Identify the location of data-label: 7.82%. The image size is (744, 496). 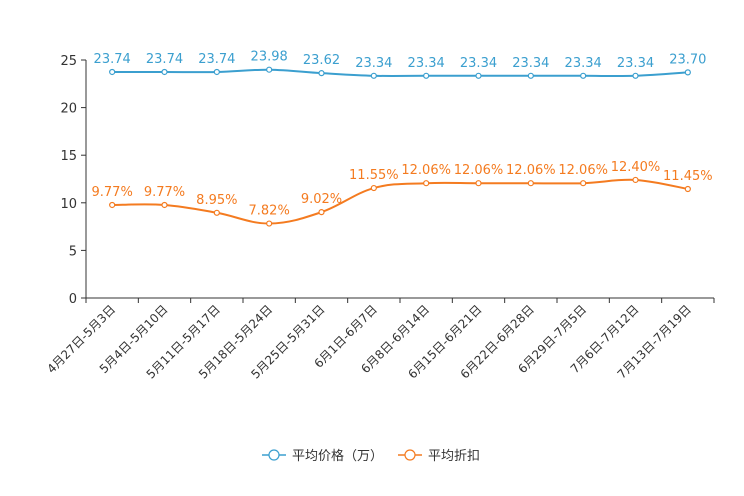
(269, 211).